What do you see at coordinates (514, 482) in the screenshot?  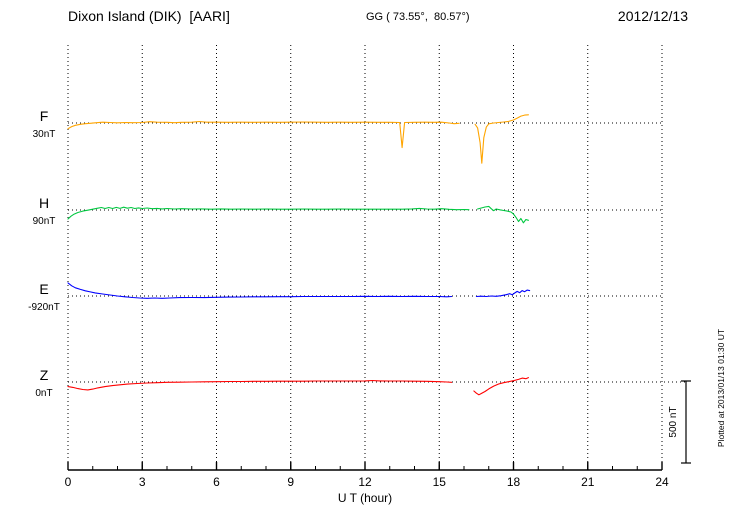 I see `x-tick-label: 18` at bounding box center [514, 482].